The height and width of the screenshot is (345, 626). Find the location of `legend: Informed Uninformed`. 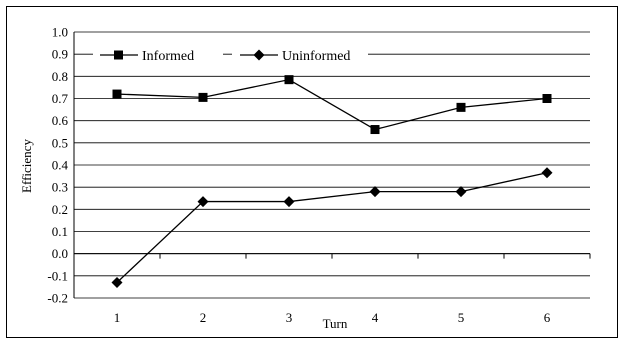

legend: Informed Uninformed is located at coordinates (230, 55).